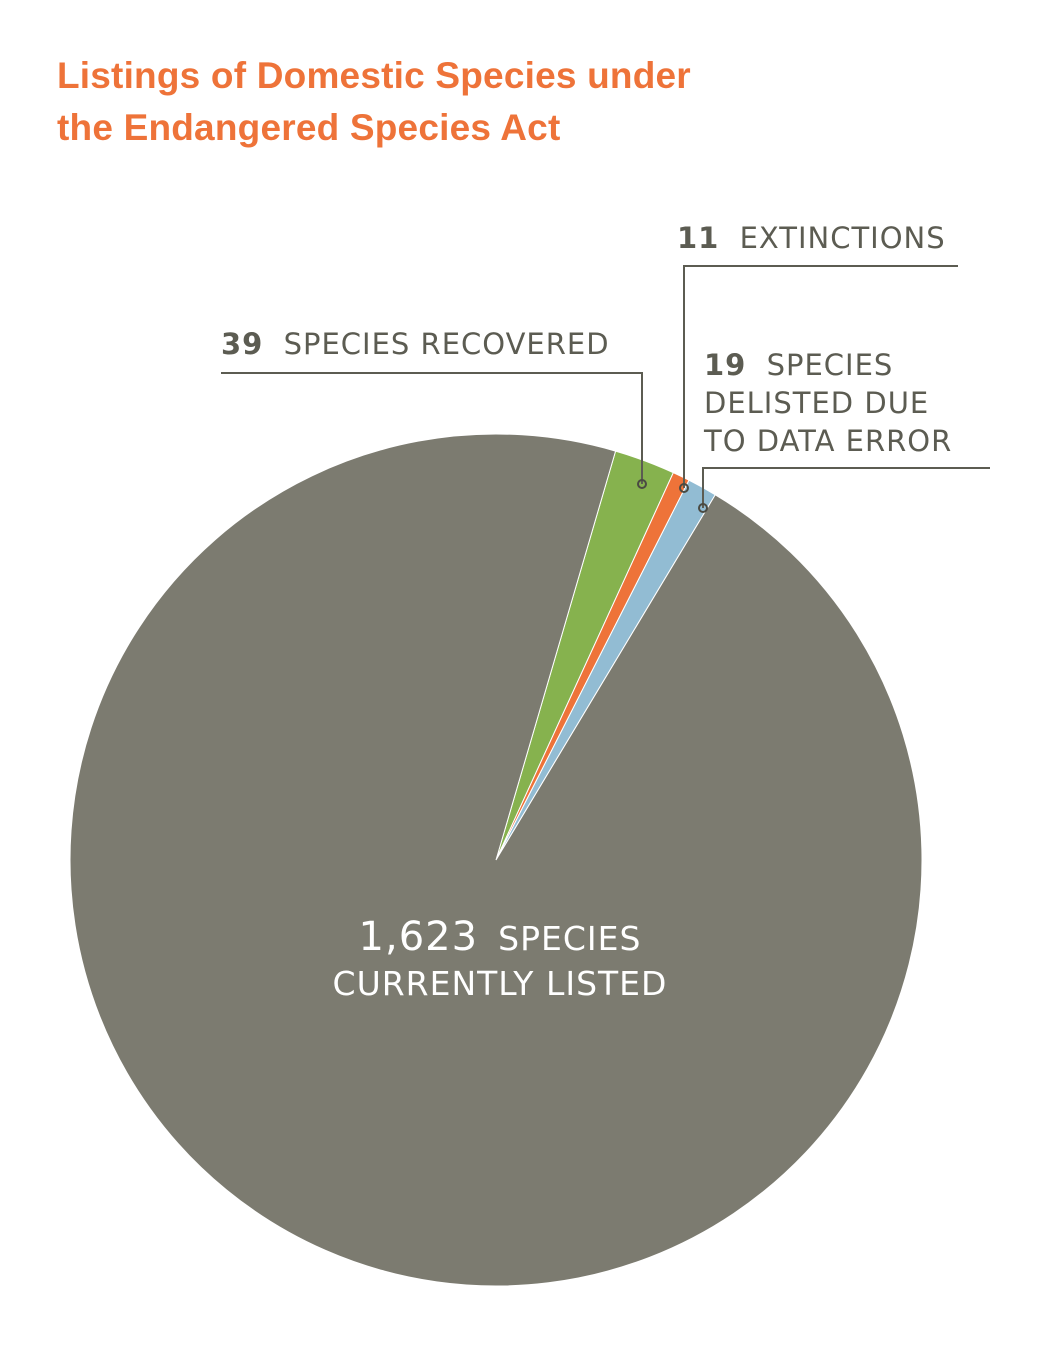  What do you see at coordinates (432, 428) in the screenshot?
I see `leader-line-recovered` at bounding box center [432, 428].